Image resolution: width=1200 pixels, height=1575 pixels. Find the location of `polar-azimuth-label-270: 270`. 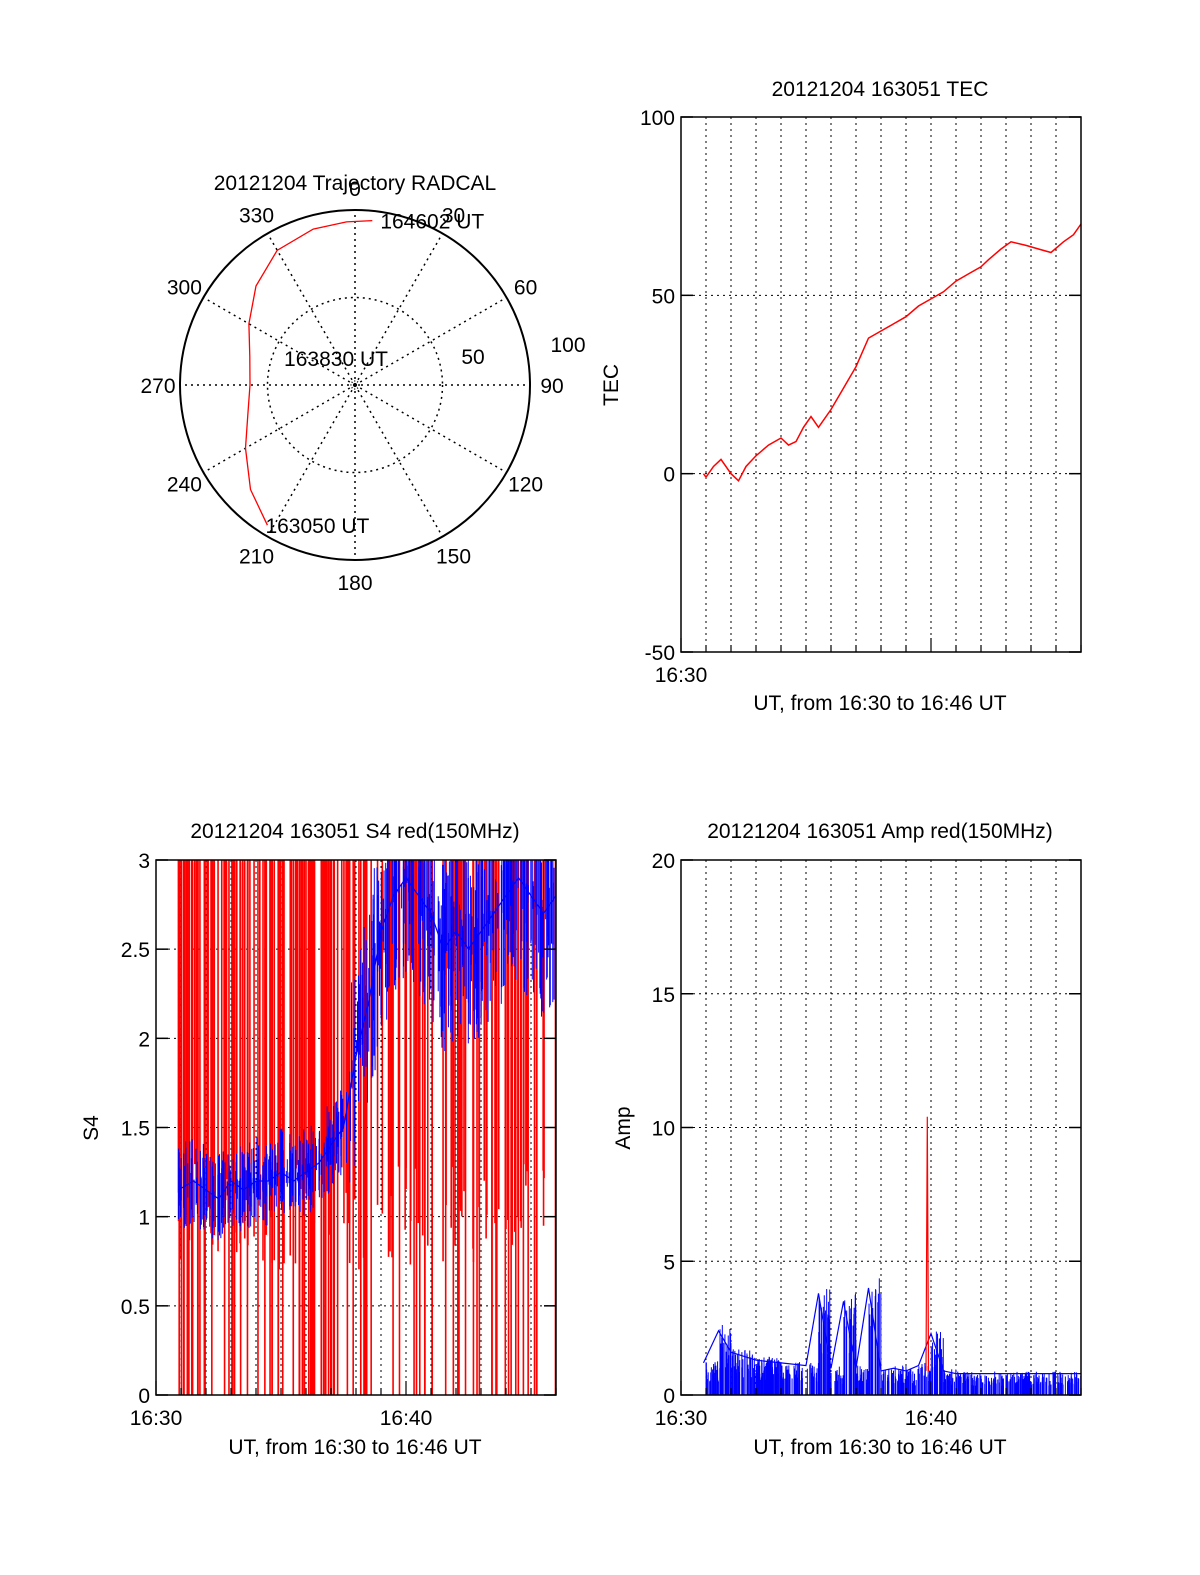

polar-azimuth-label-270: 270 is located at coordinates (157, 386).